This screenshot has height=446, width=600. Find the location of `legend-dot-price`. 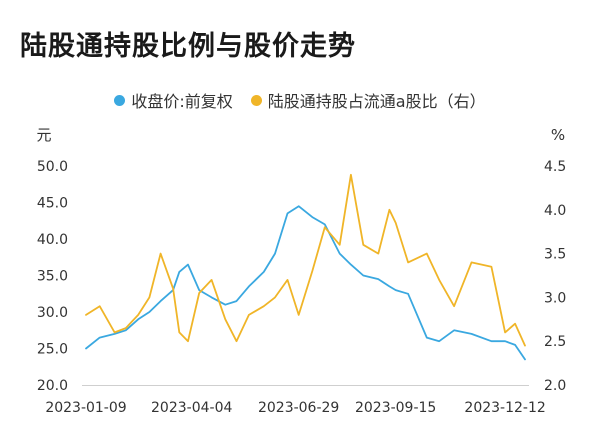

legend-dot-price is located at coordinates (120, 100).